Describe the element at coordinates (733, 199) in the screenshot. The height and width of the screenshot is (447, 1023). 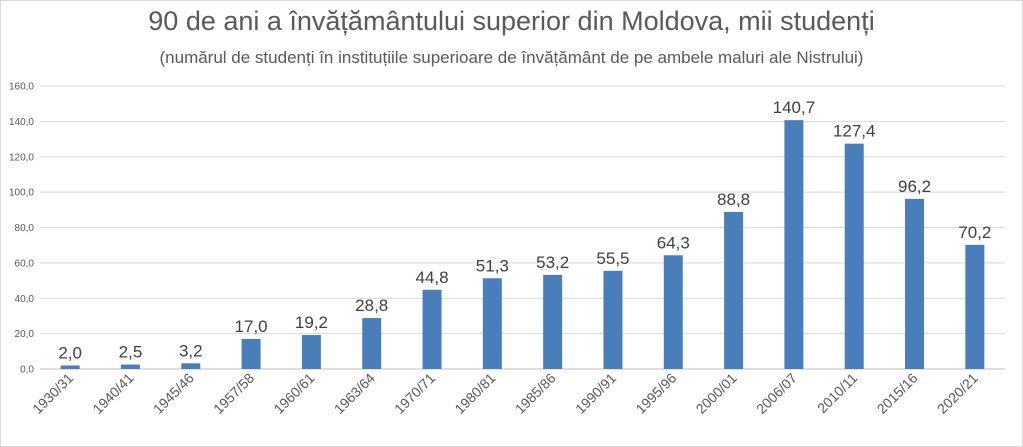
I see `data-label: 88,8` at that location.